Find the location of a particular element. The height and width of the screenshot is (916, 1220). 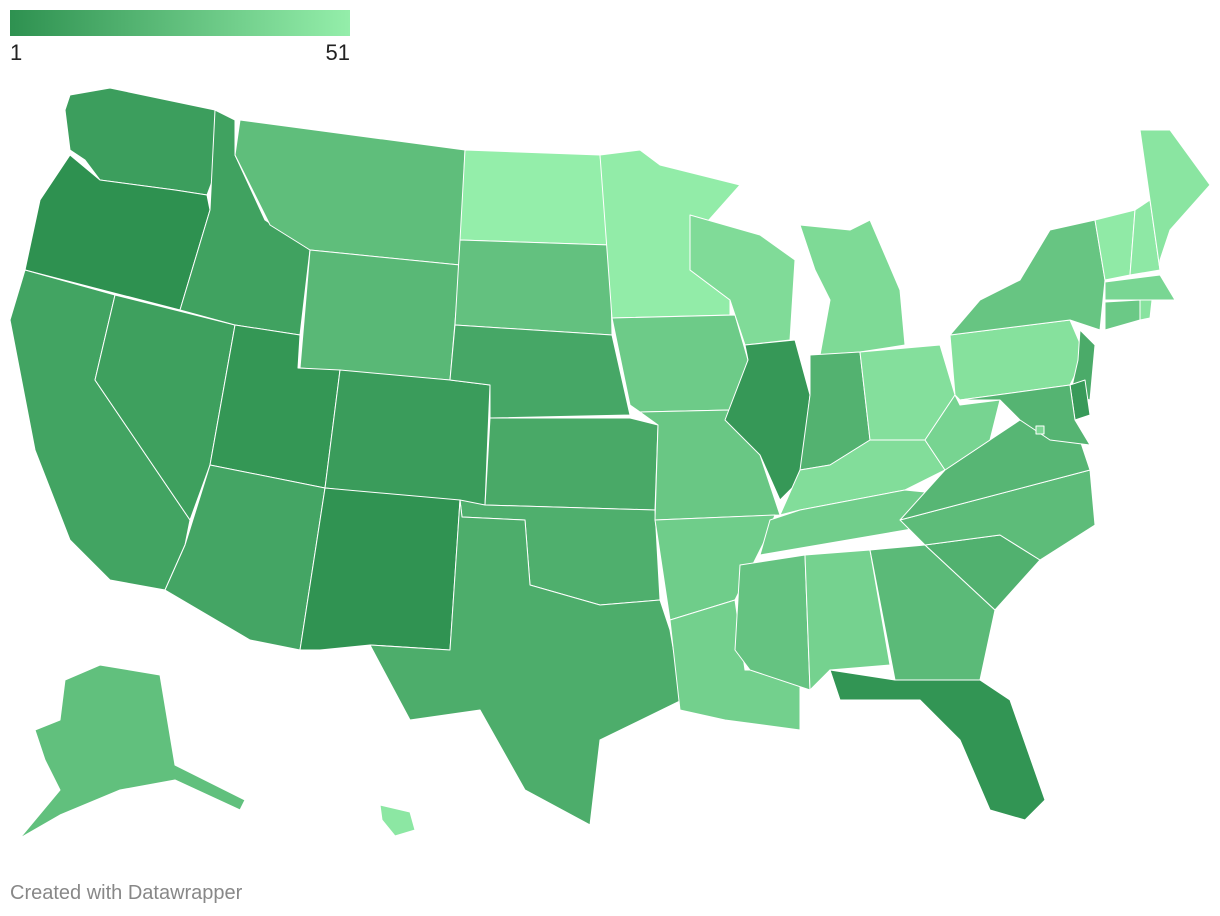

legend-label: 1 is located at coordinates (16, 52).